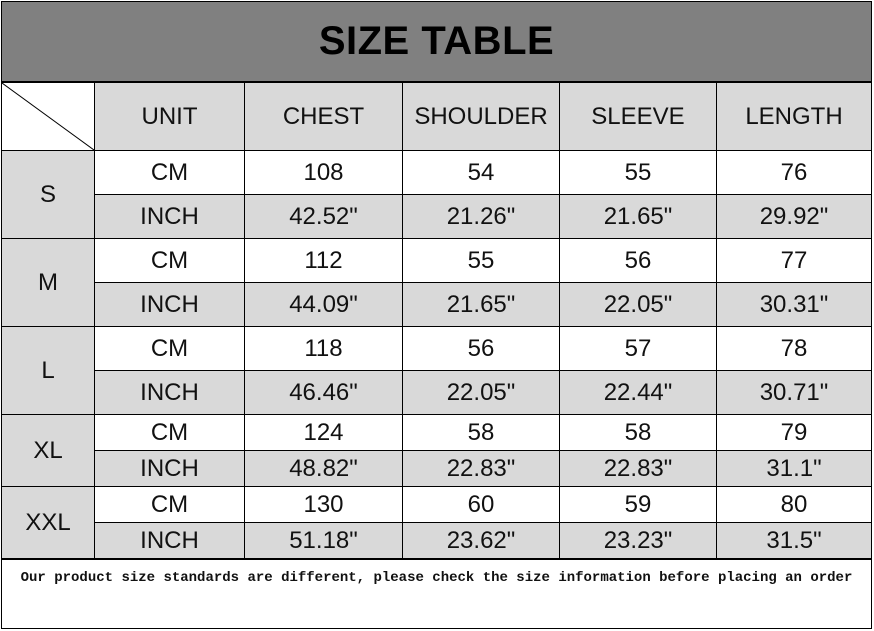 The image size is (874, 631). Describe the element at coordinates (794, 505) in the screenshot. I see `value-cell: 80` at that location.